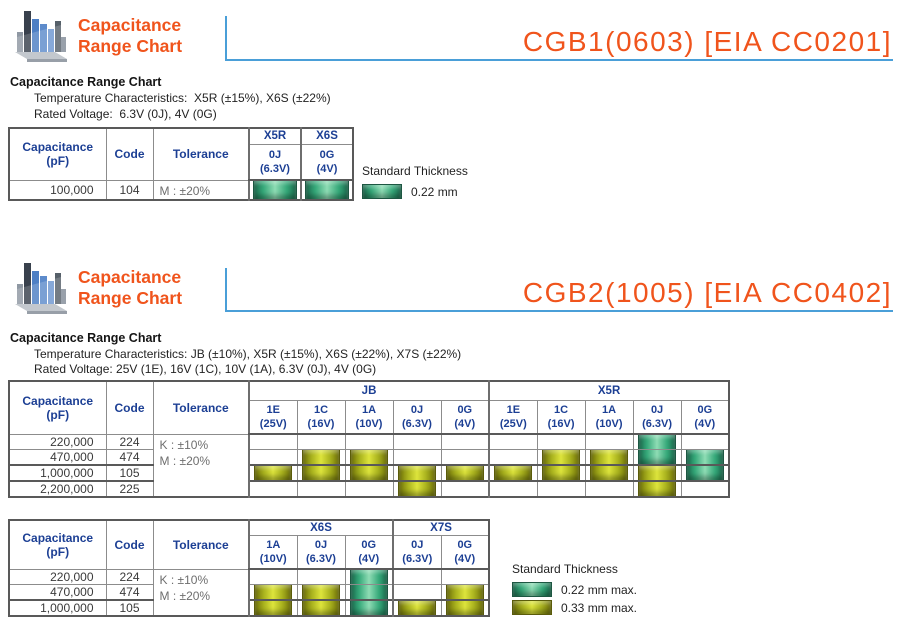 Image resolution: width=900 pixels, height=630 pixels. What do you see at coordinates (532, 607) in the screenshot?
I see `yellow-thickness-swatch` at bounding box center [532, 607].